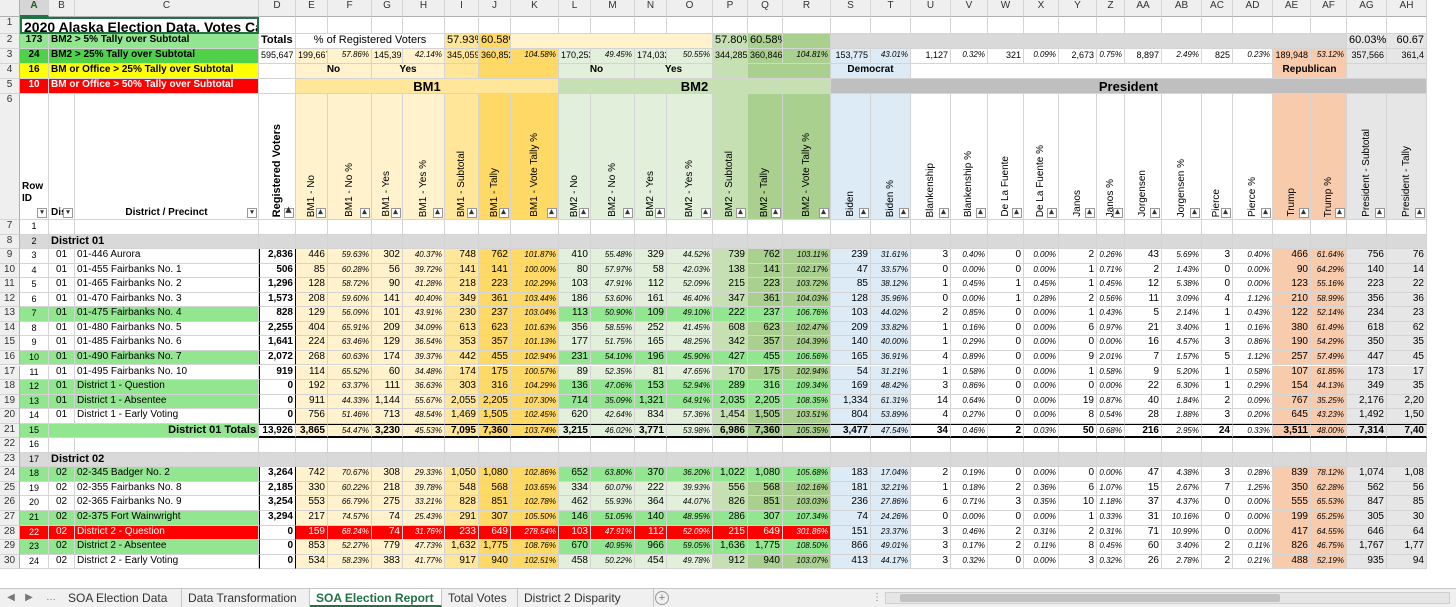 The height and width of the screenshot is (607, 1456). What do you see at coordinates (1329, 431) in the screenshot?
I see `total-value: 48.00%` at bounding box center [1329, 431].